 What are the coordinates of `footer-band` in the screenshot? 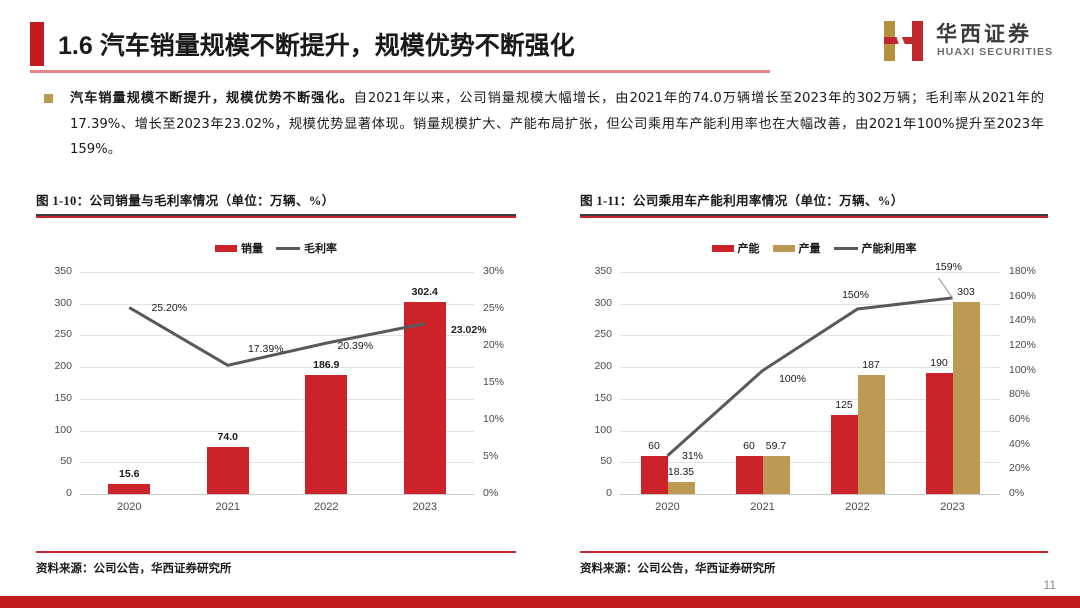 It's located at (540, 602).